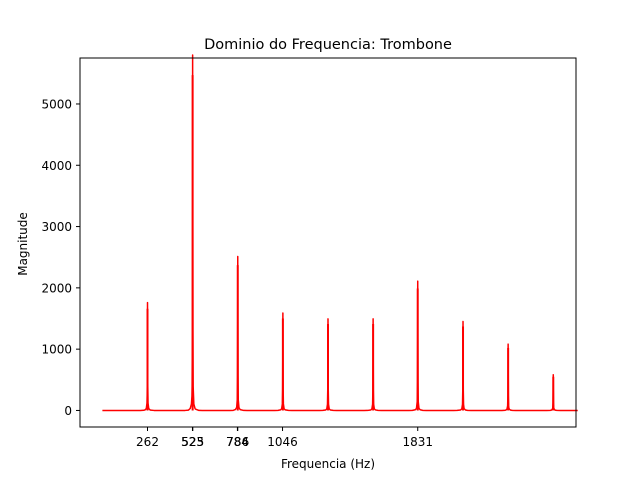 The height and width of the screenshot is (480, 640). What do you see at coordinates (60, 257) in the screenshot?
I see `y-axis-ticks: 0 1000 2000 3000 4000 5000` at bounding box center [60, 257].